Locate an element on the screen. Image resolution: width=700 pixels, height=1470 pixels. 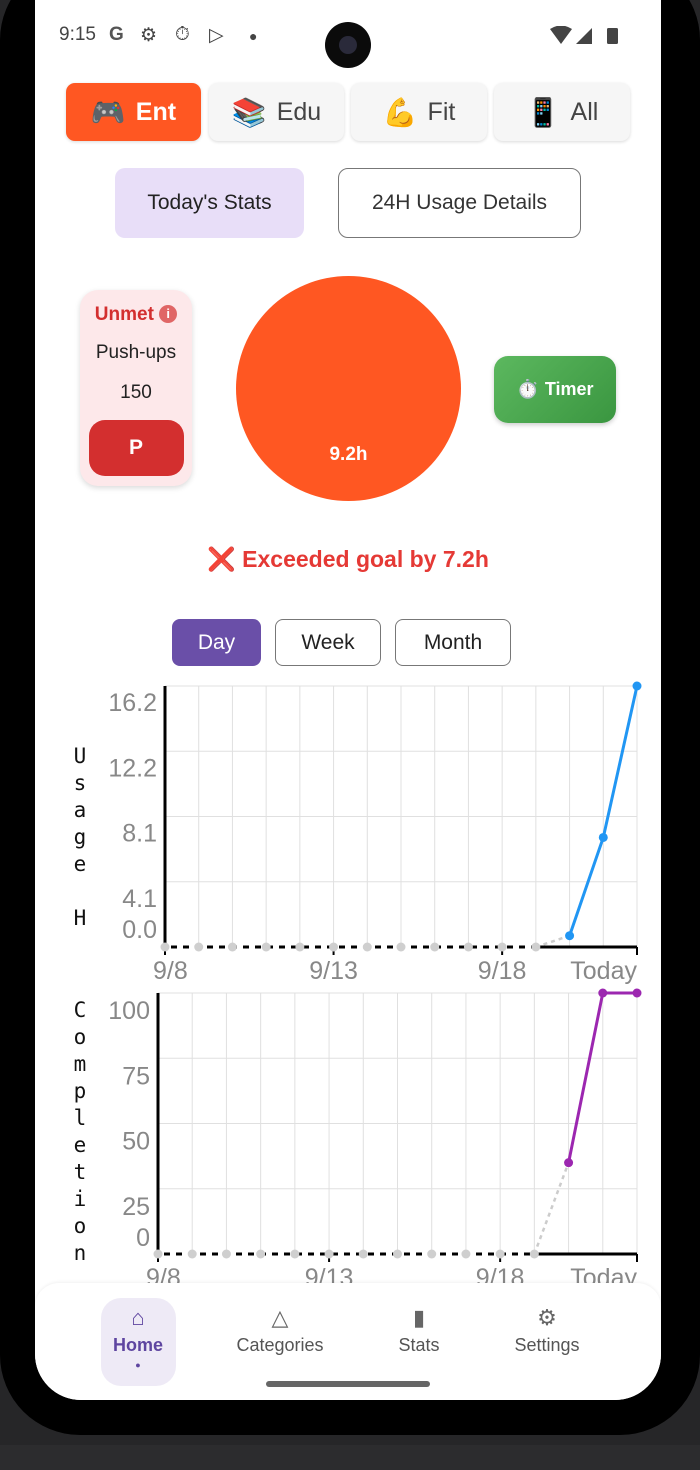
y-tick-label: 8.1 is located at coordinates (139, 834).